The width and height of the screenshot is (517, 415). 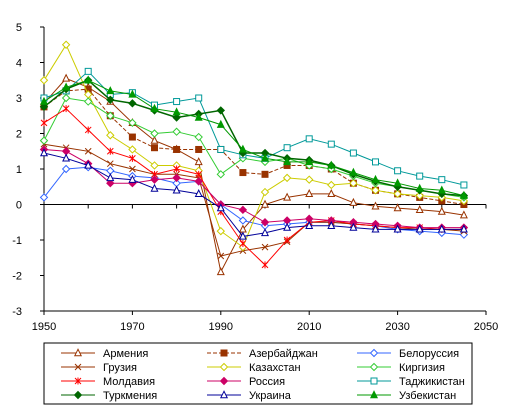 What do you see at coordinates (78, 395) in the screenshot?
I see `legend-swatch-marker-туркмения` at bounding box center [78, 395].